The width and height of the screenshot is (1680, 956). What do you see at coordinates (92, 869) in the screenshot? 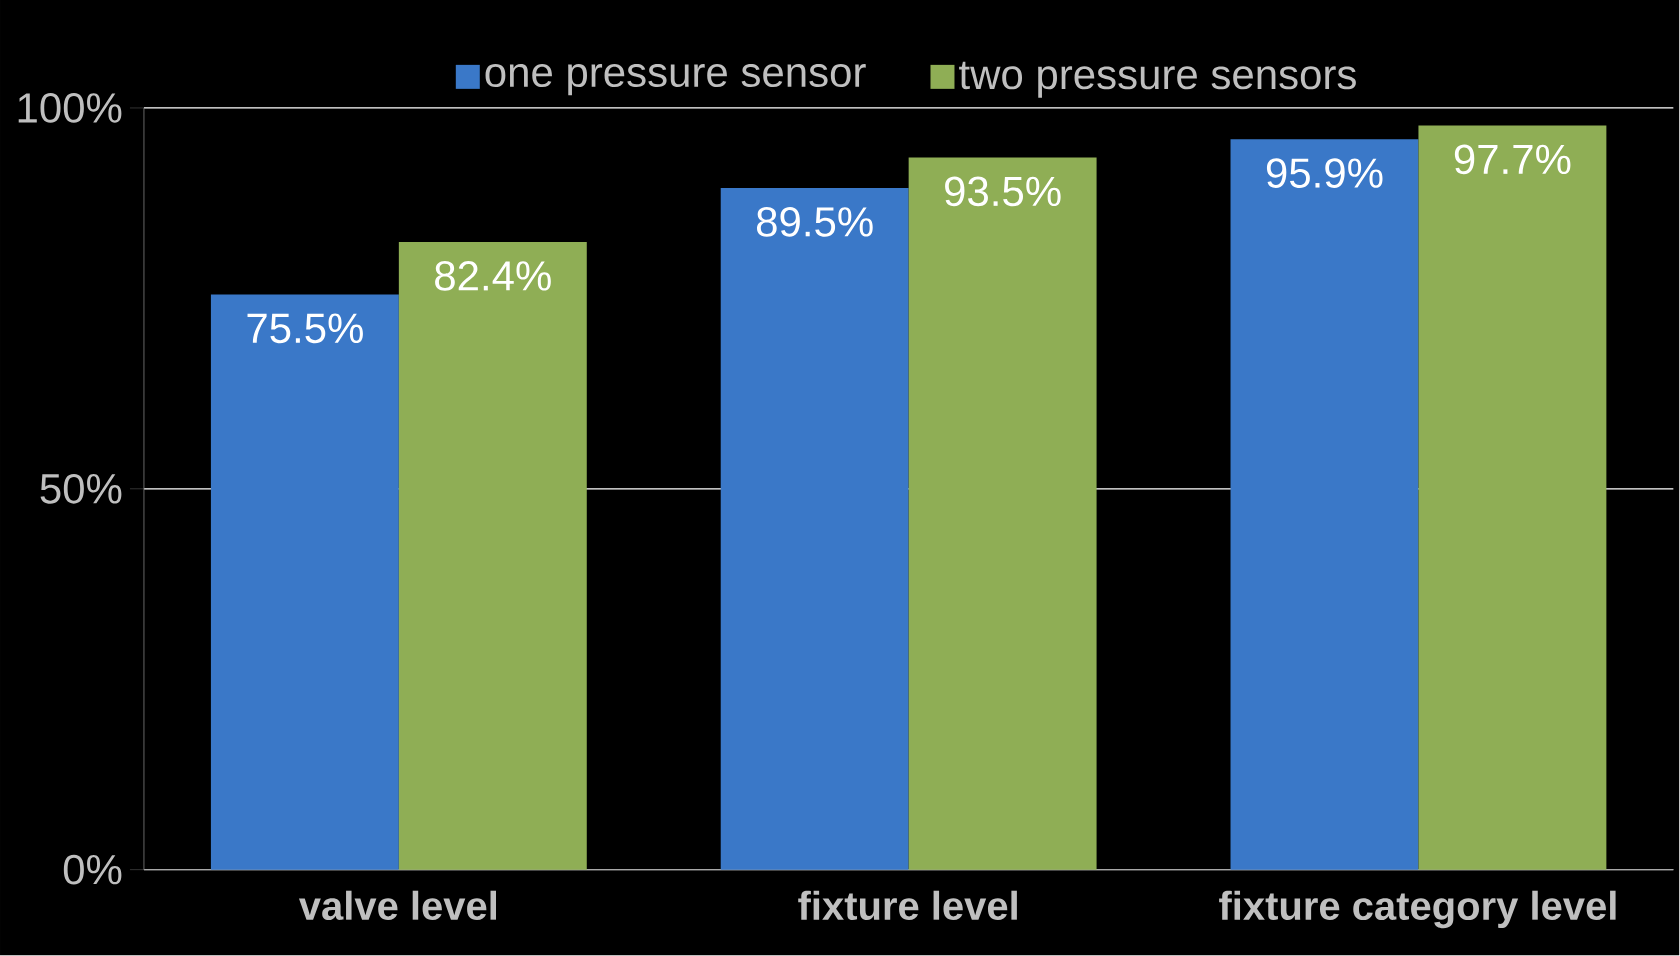
I see `y-tick-label: 0%` at bounding box center [92, 869].